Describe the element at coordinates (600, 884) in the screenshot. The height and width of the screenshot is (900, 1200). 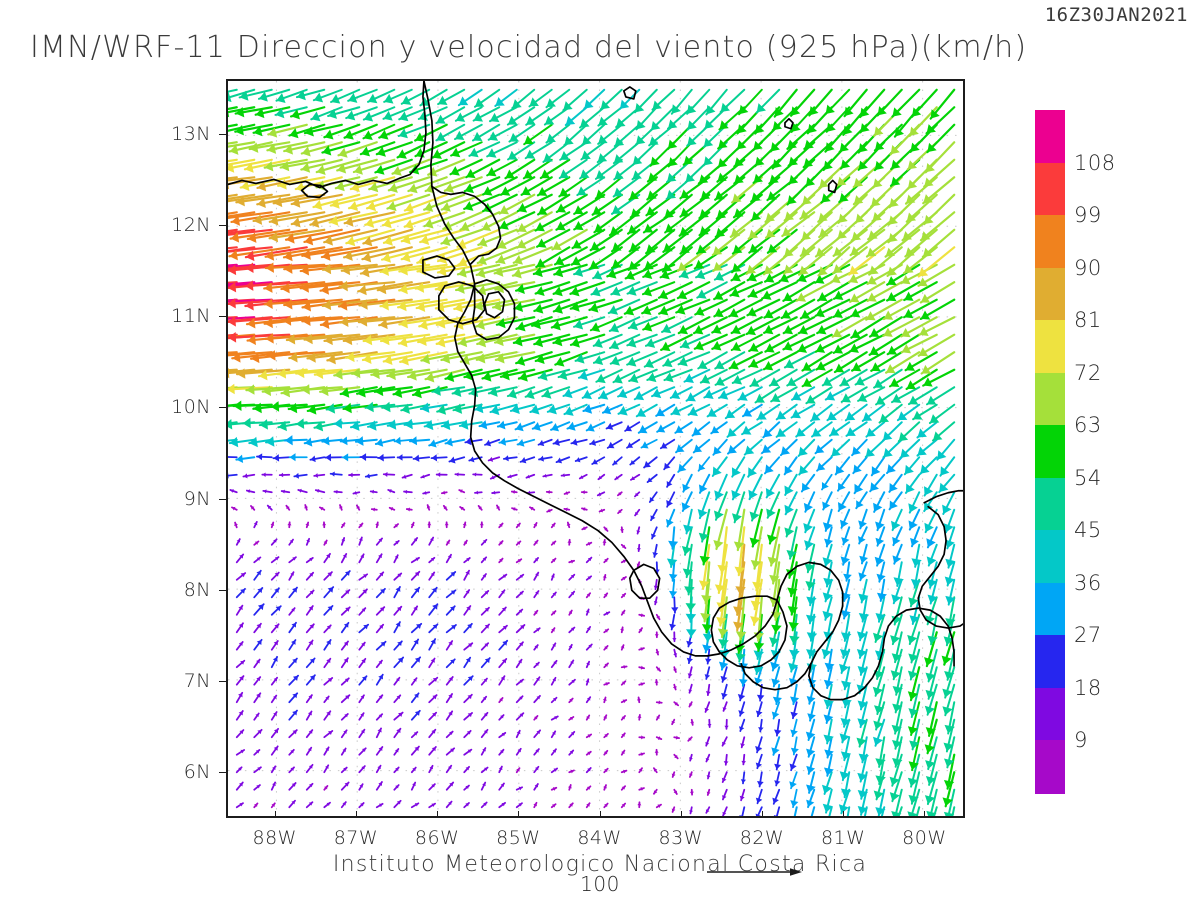
I see `reference-vector-label: 100` at that location.